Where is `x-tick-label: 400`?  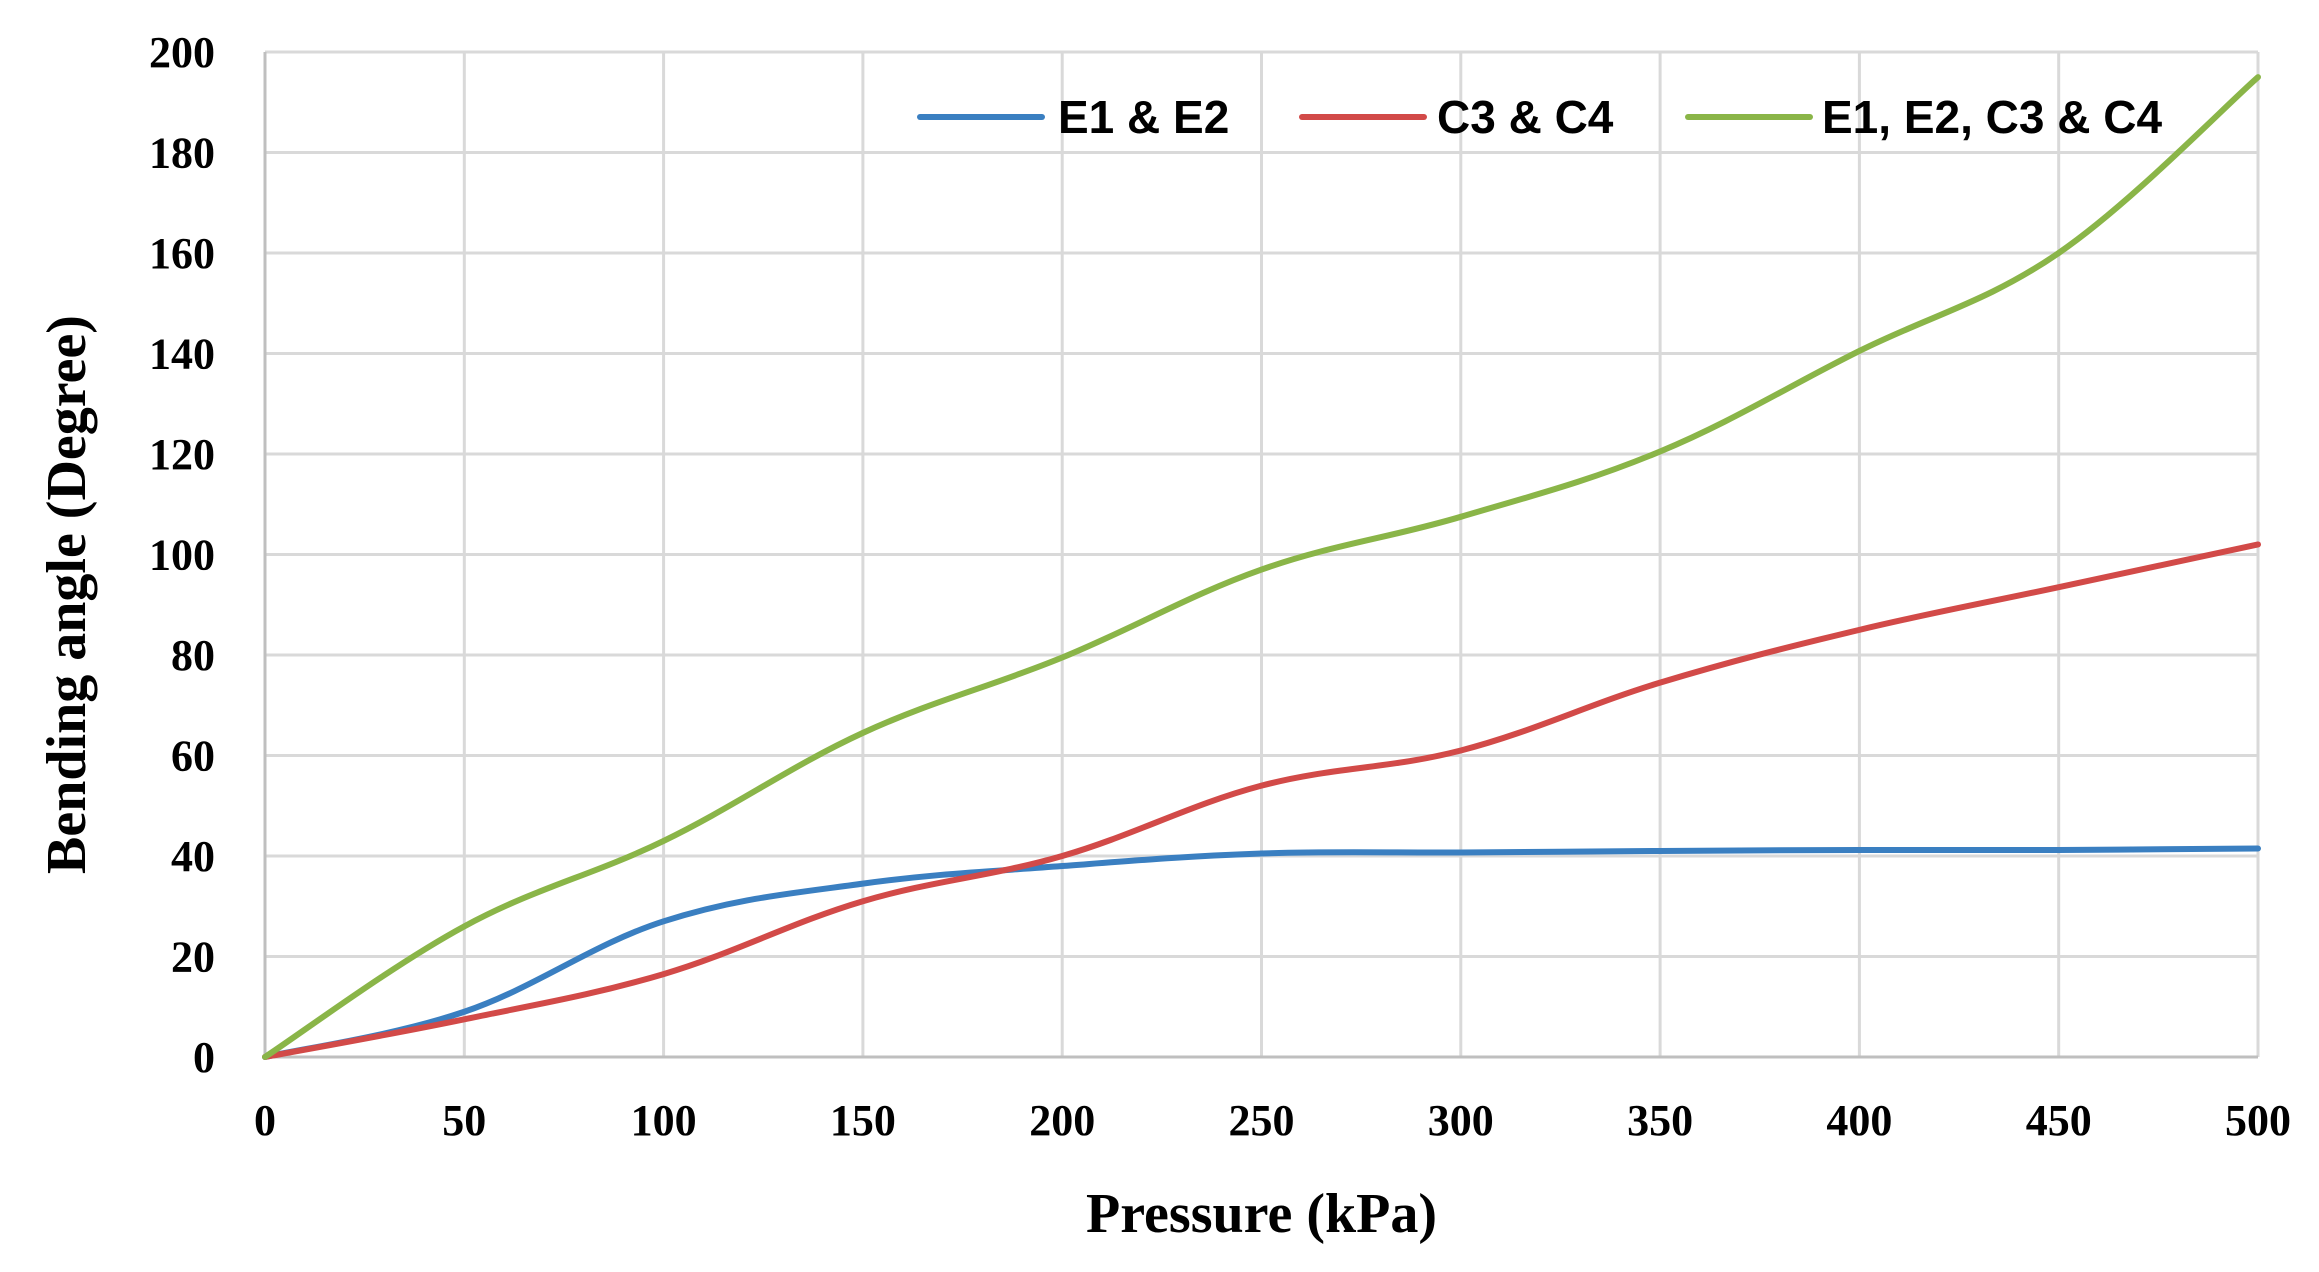 x-tick-label: 400 is located at coordinates (1859, 1120).